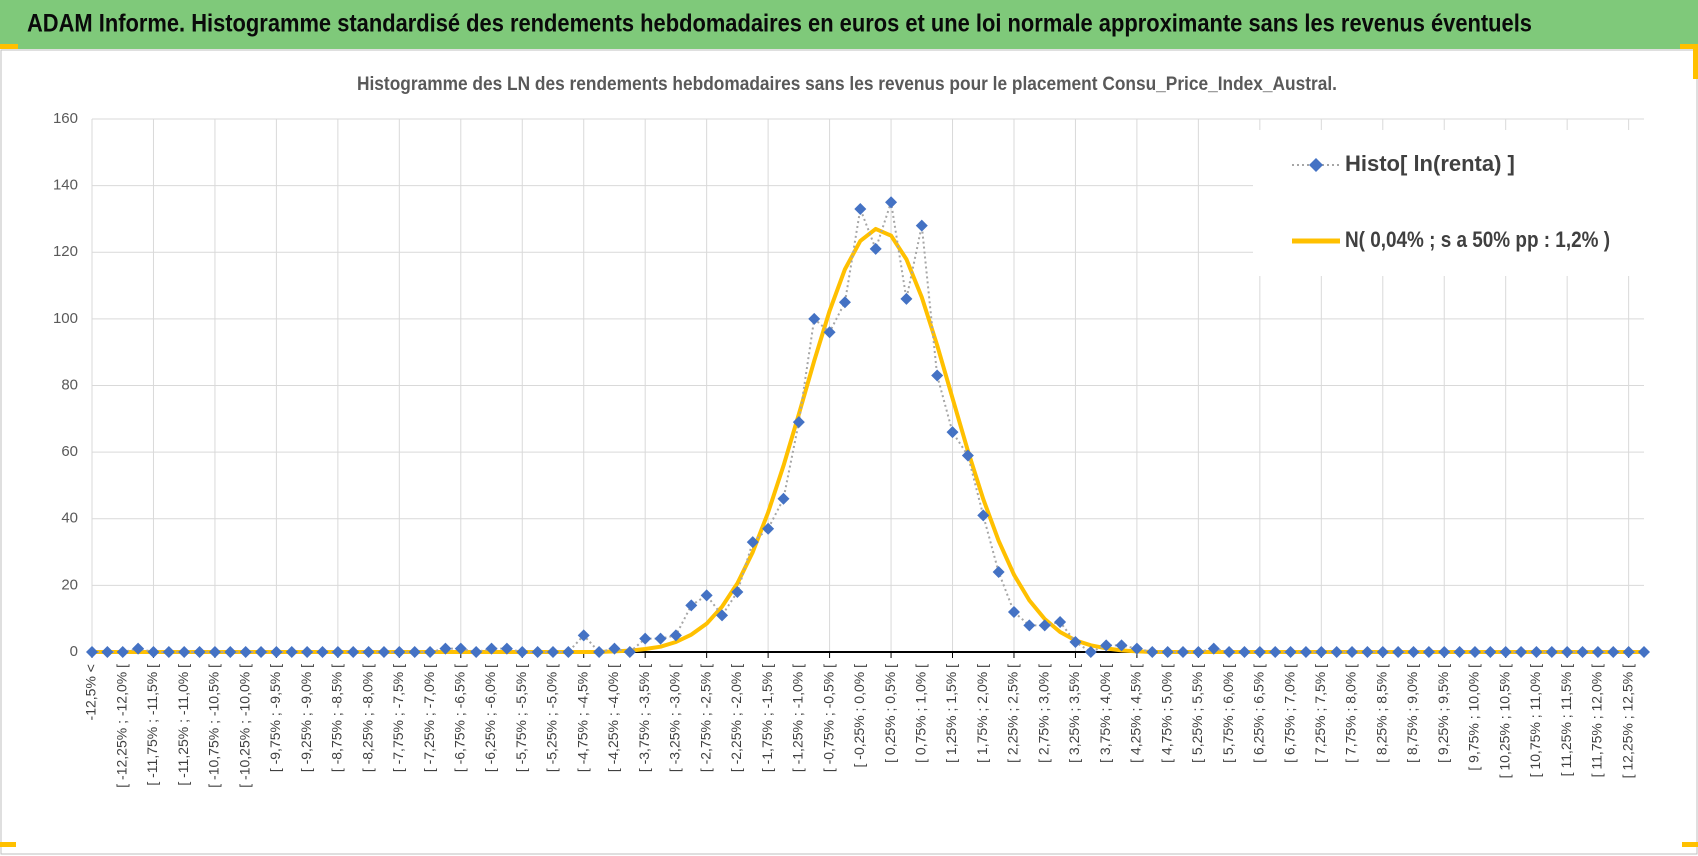 The width and height of the screenshot is (1698, 856). What do you see at coordinates (1166, 713) in the screenshot?
I see `x-tick-label: [ 4,75% ; 5,0% [` at bounding box center [1166, 713].